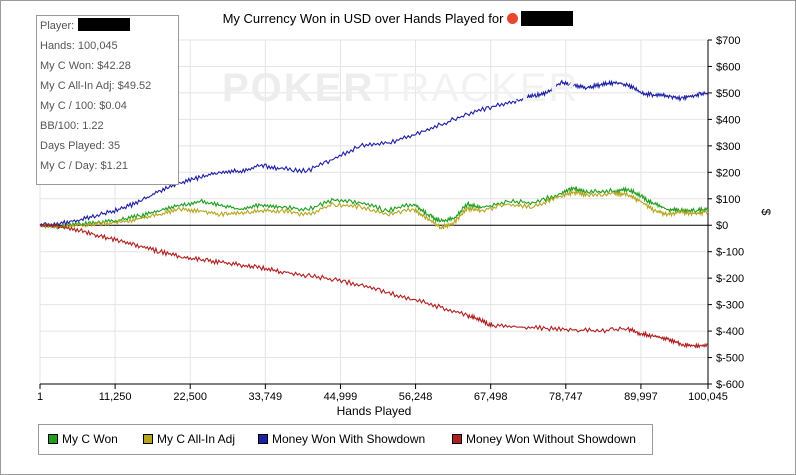  Describe the element at coordinates (708, 397) in the screenshot. I see `x-tick-label: 100,045` at that location.